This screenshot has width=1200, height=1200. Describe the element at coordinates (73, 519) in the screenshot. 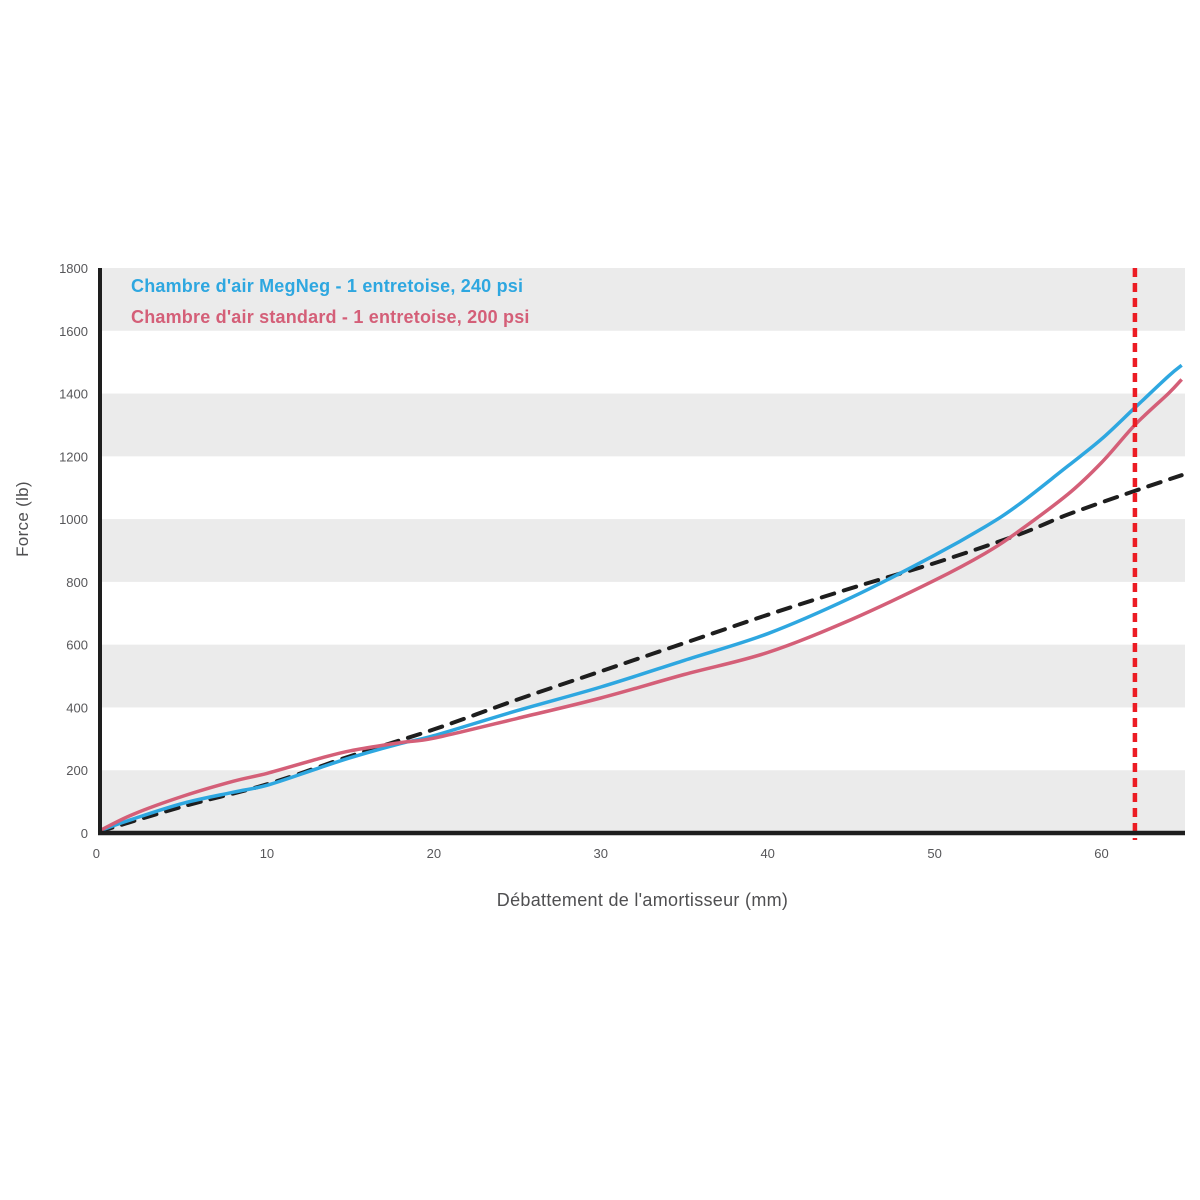

I see `y-tick-label: 1000` at that location.